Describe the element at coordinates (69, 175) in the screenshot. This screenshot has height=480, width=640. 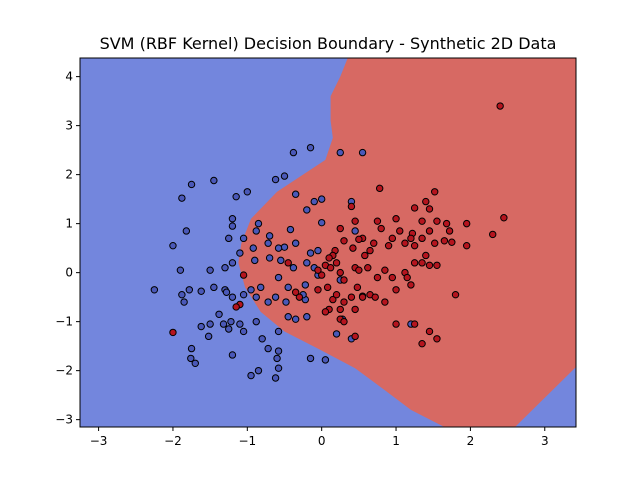
I see `y-tick-label: 2` at that location.